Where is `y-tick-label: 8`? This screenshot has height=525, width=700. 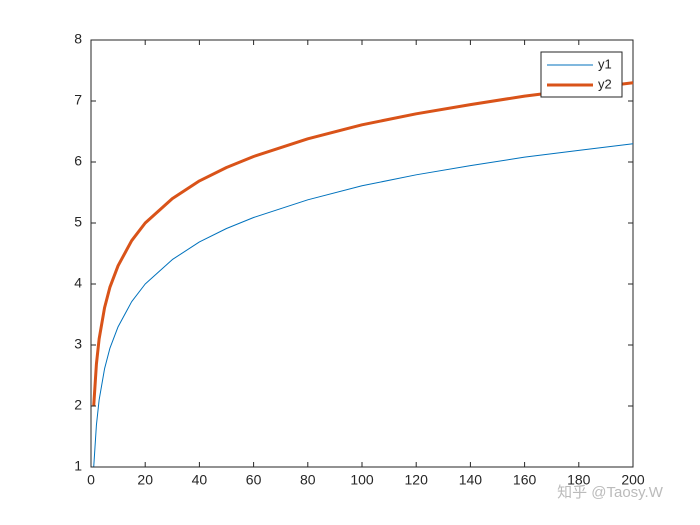 y-tick-label: 8 is located at coordinates (78, 39).